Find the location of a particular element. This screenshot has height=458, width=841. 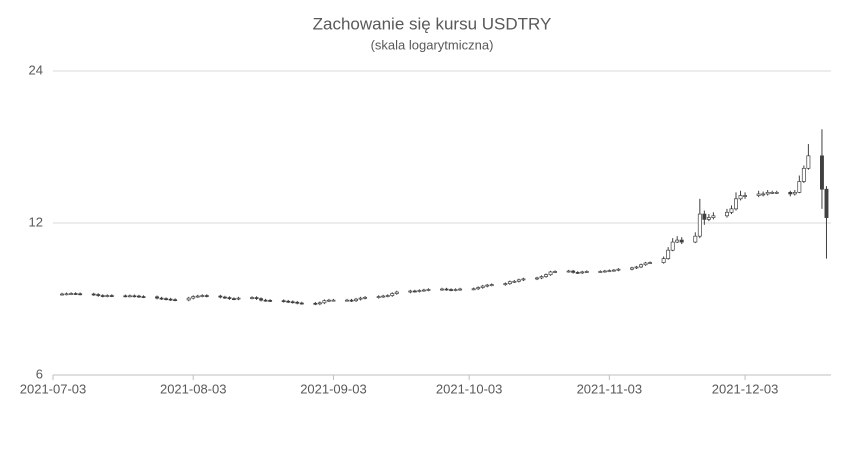

y-tick-label: 24 is located at coordinates (36, 69).